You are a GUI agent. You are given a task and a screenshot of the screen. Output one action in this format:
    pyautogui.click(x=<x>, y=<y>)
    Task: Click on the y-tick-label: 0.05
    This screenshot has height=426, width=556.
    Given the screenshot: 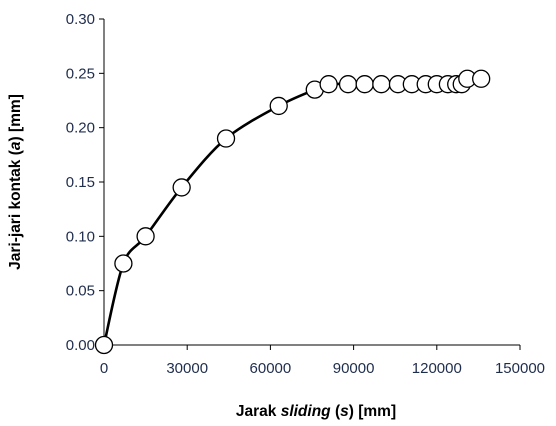 What is the action you would take?
    pyautogui.click(x=80, y=291)
    